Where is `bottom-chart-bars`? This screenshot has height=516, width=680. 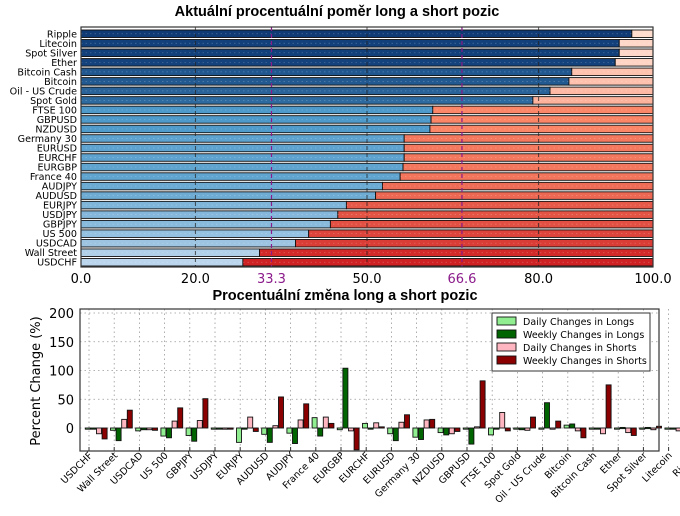
bottom-chart-bars is located at coordinates (382, 409).